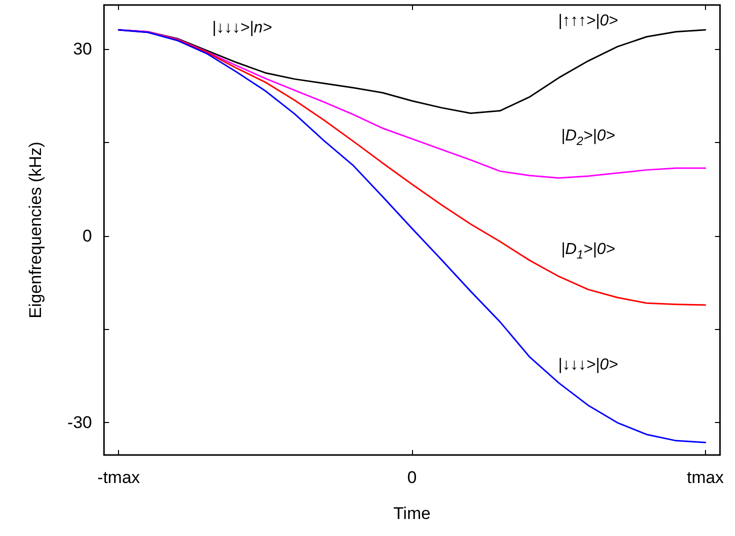  I want to click on y-axis-title: Eigenfrequencies (kHz), so click(35, 230).